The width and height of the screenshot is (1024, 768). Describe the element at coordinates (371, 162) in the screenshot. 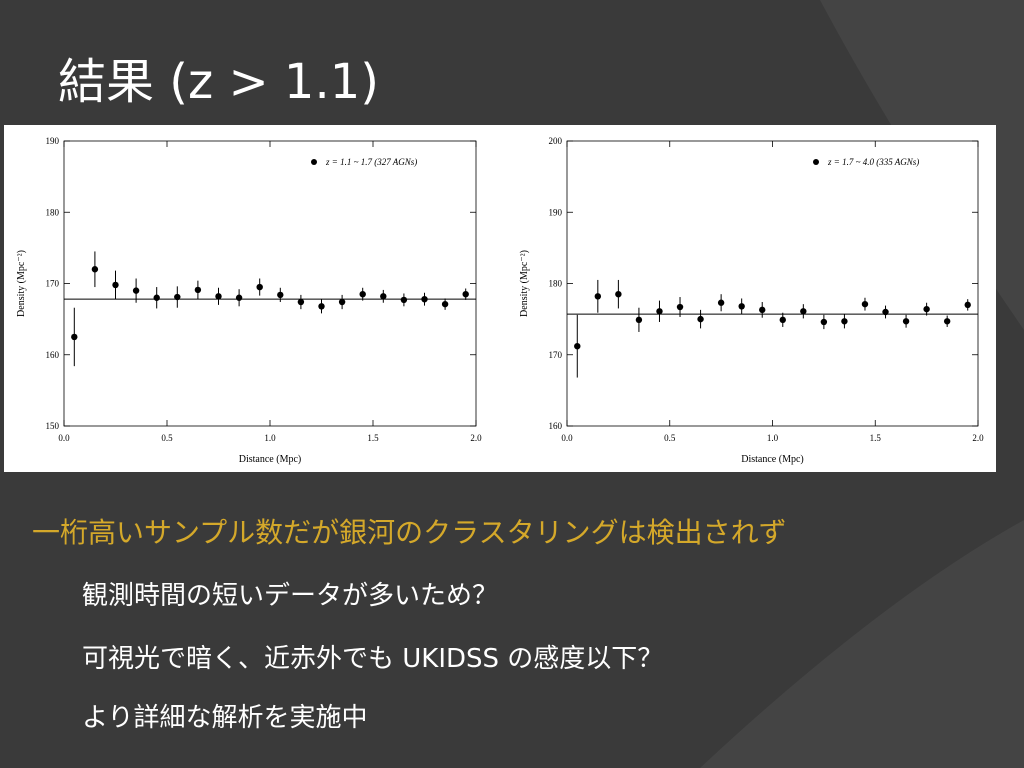

I see `legend-label: z = 1.1 ~ 1.7 (327 AGNs)` at that location.